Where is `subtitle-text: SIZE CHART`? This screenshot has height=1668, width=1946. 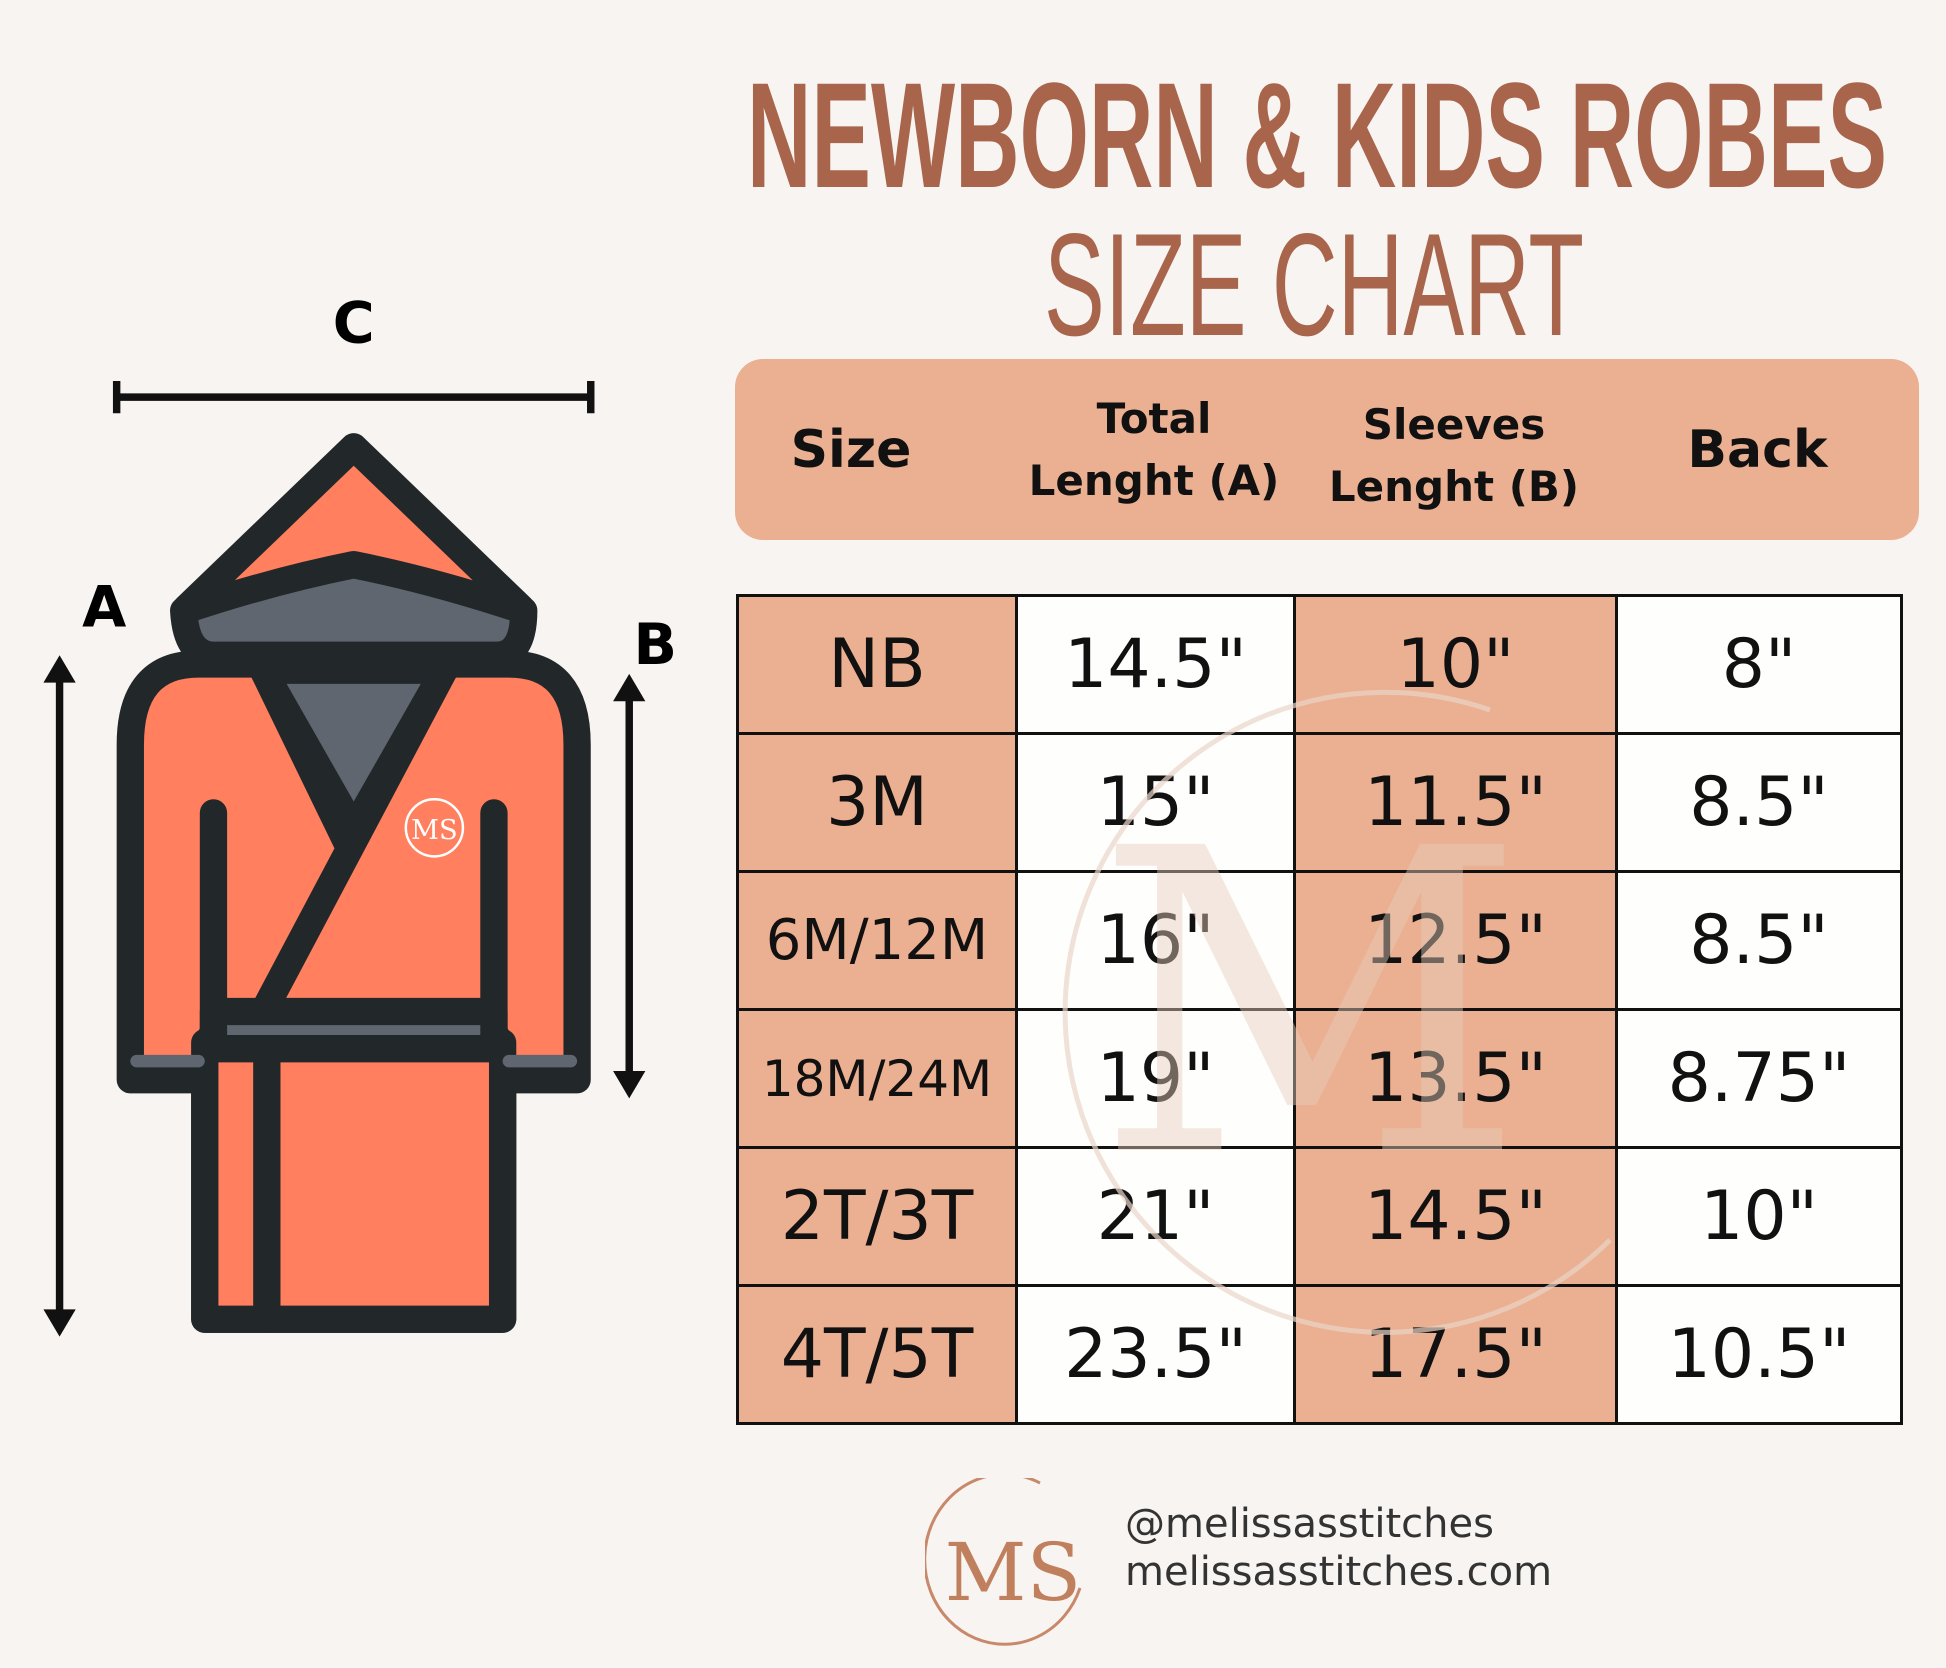 subtitle-text: SIZE CHART is located at coordinates (1314, 278).